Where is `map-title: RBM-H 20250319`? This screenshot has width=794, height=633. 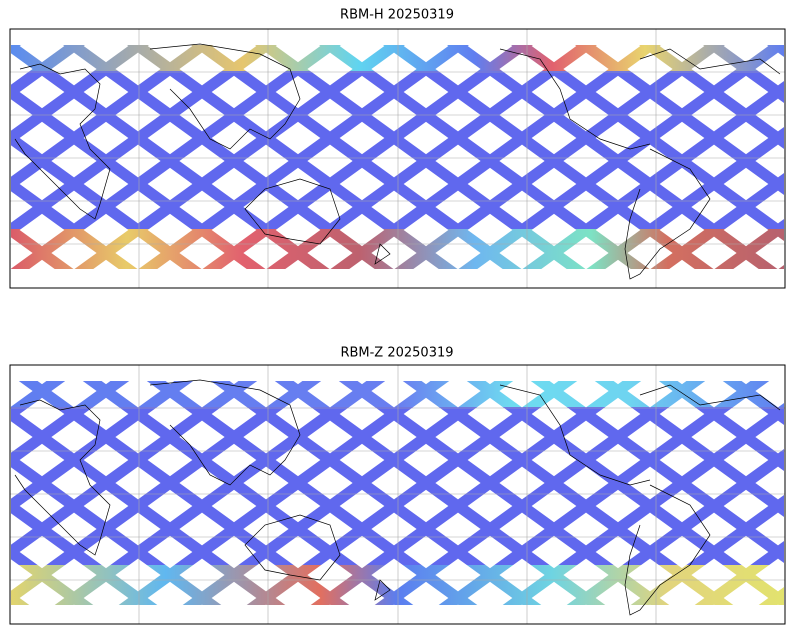
map-title: RBM-H 20250319 is located at coordinates (397, 15).